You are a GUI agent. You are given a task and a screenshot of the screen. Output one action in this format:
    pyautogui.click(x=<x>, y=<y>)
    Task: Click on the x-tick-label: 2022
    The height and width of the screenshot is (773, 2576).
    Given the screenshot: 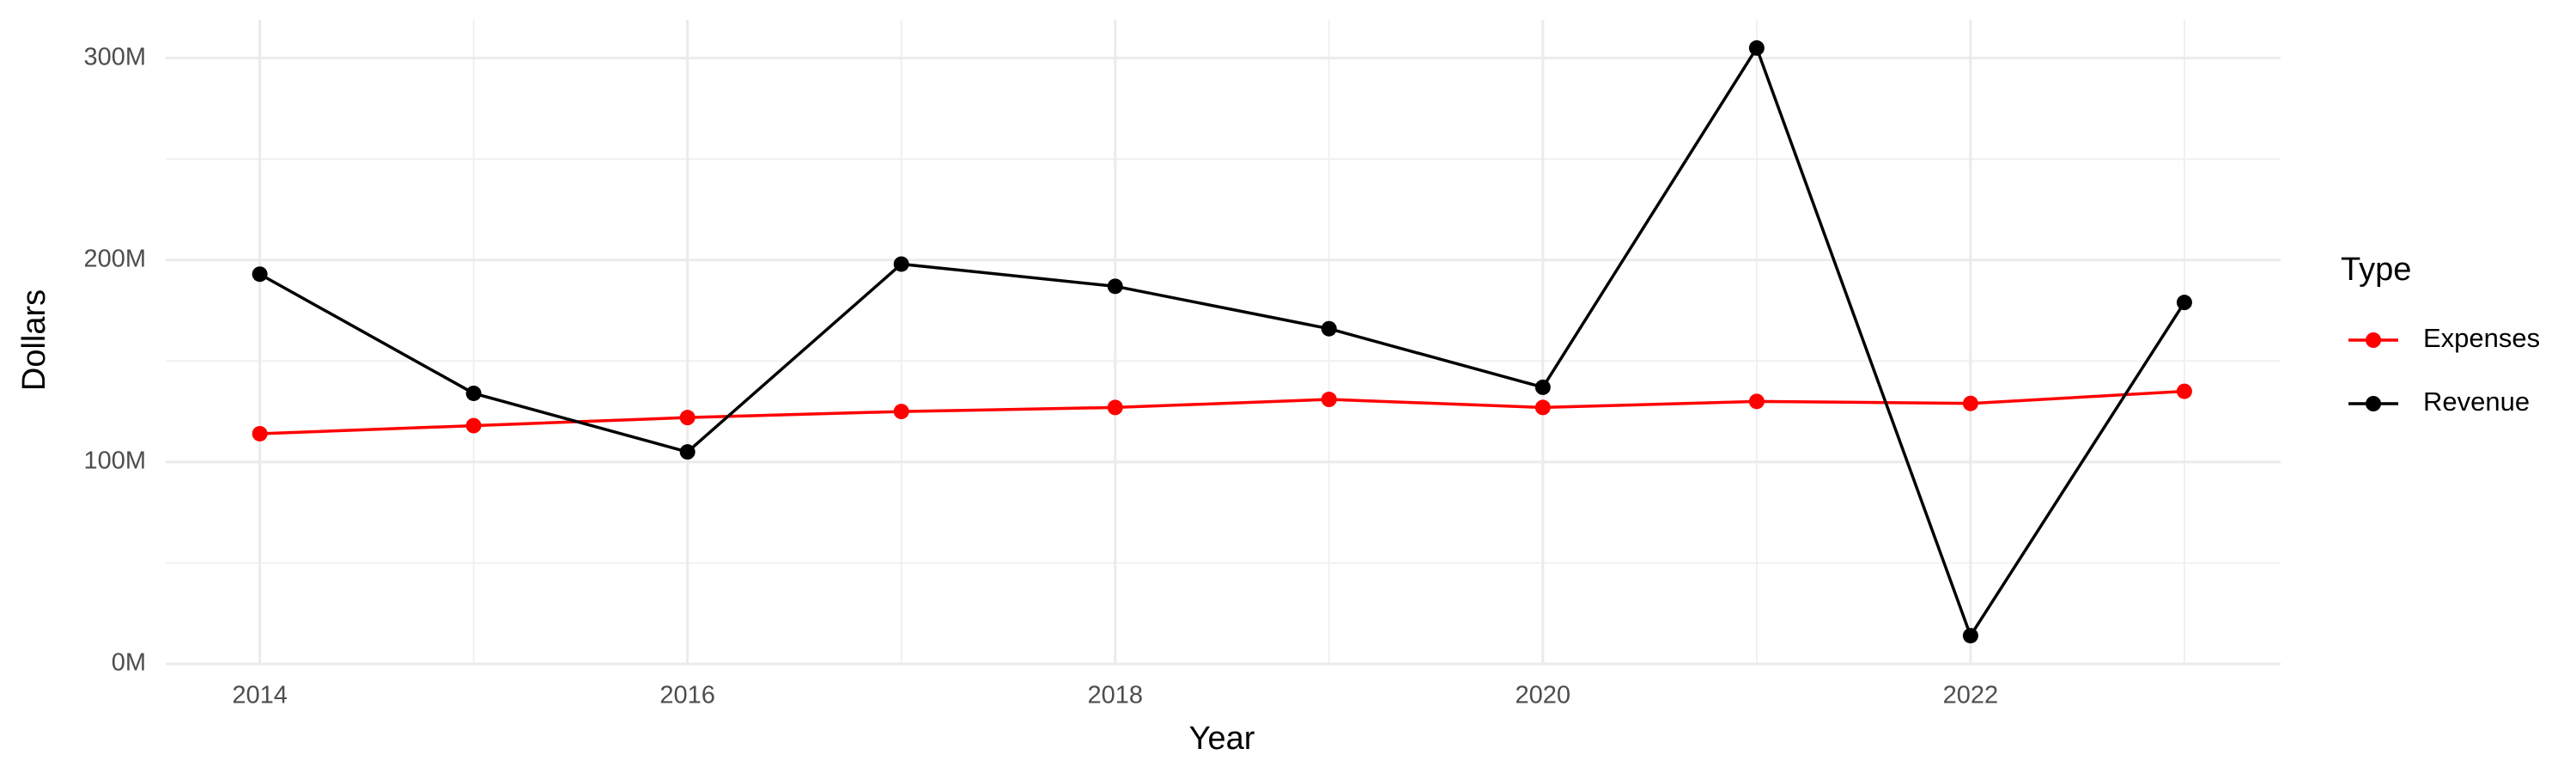 What is the action you would take?
    pyautogui.click(x=1971, y=695)
    